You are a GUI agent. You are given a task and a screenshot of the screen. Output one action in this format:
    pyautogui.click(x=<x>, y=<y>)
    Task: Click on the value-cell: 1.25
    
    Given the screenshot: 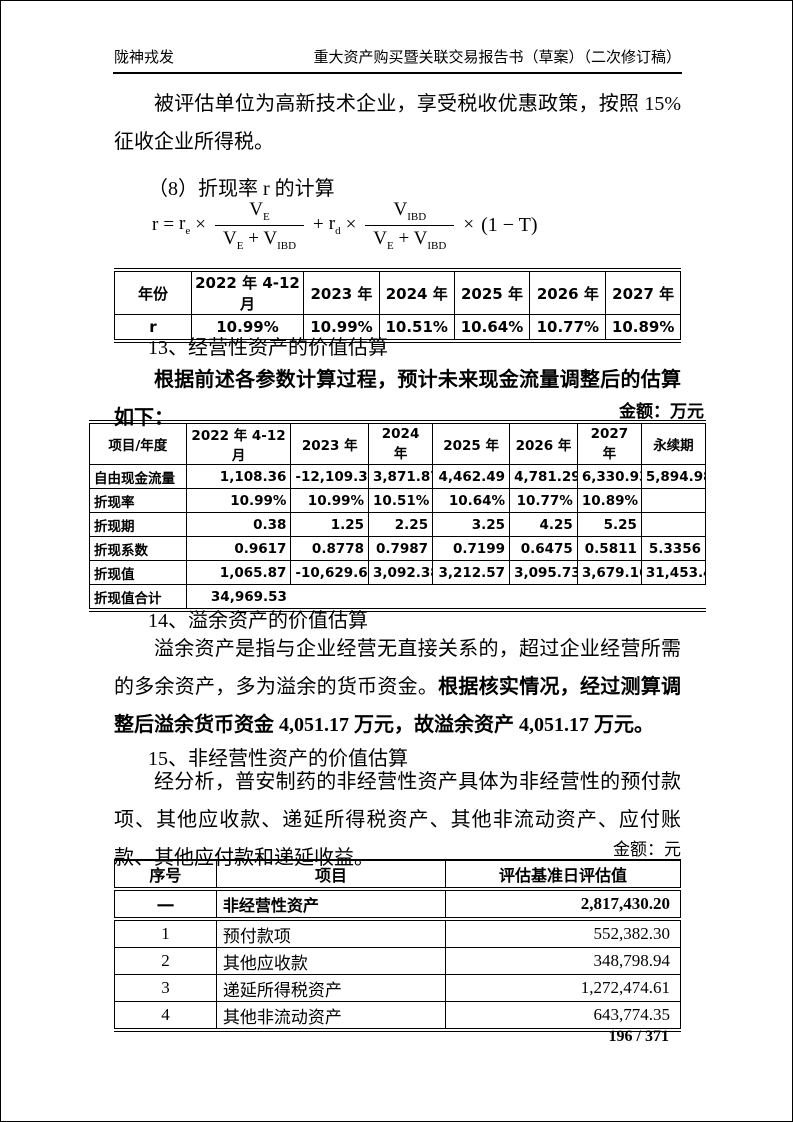 What is the action you would take?
    pyautogui.click(x=330, y=524)
    